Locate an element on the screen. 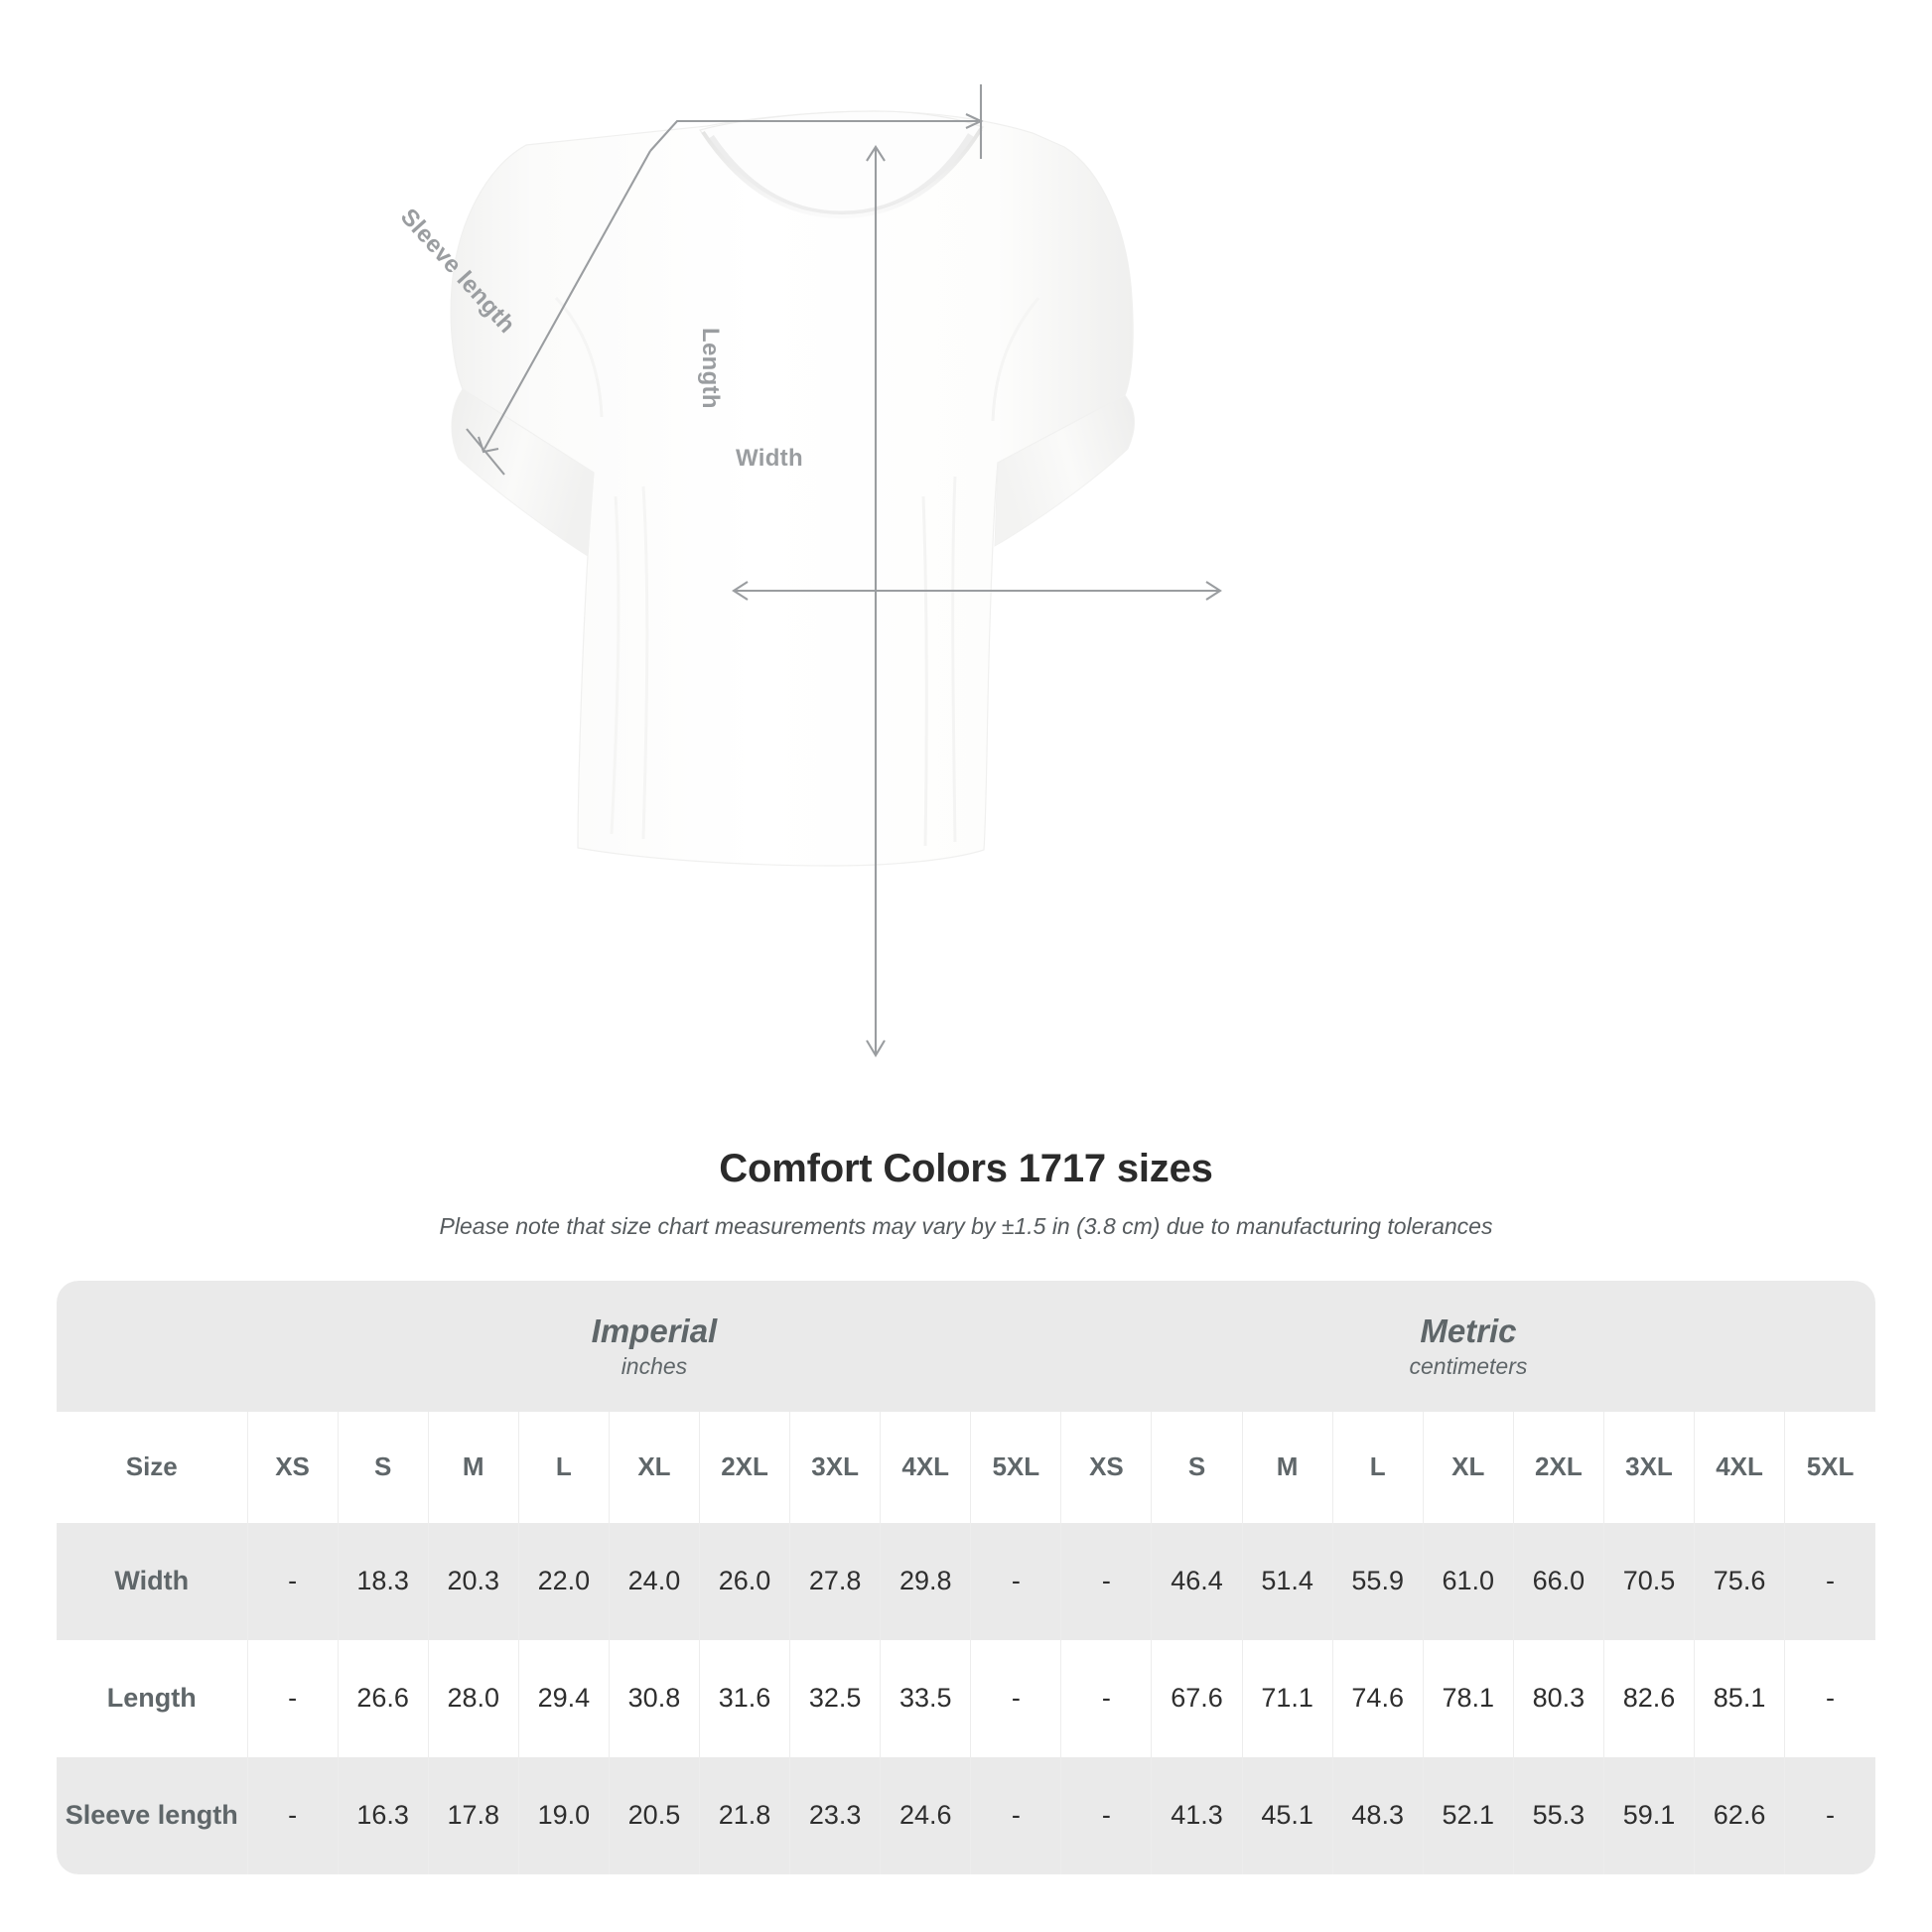 Image resolution: width=1932 pixels, height=1932 pixels. unit-name: inches is located at coordinates (654, 1366).